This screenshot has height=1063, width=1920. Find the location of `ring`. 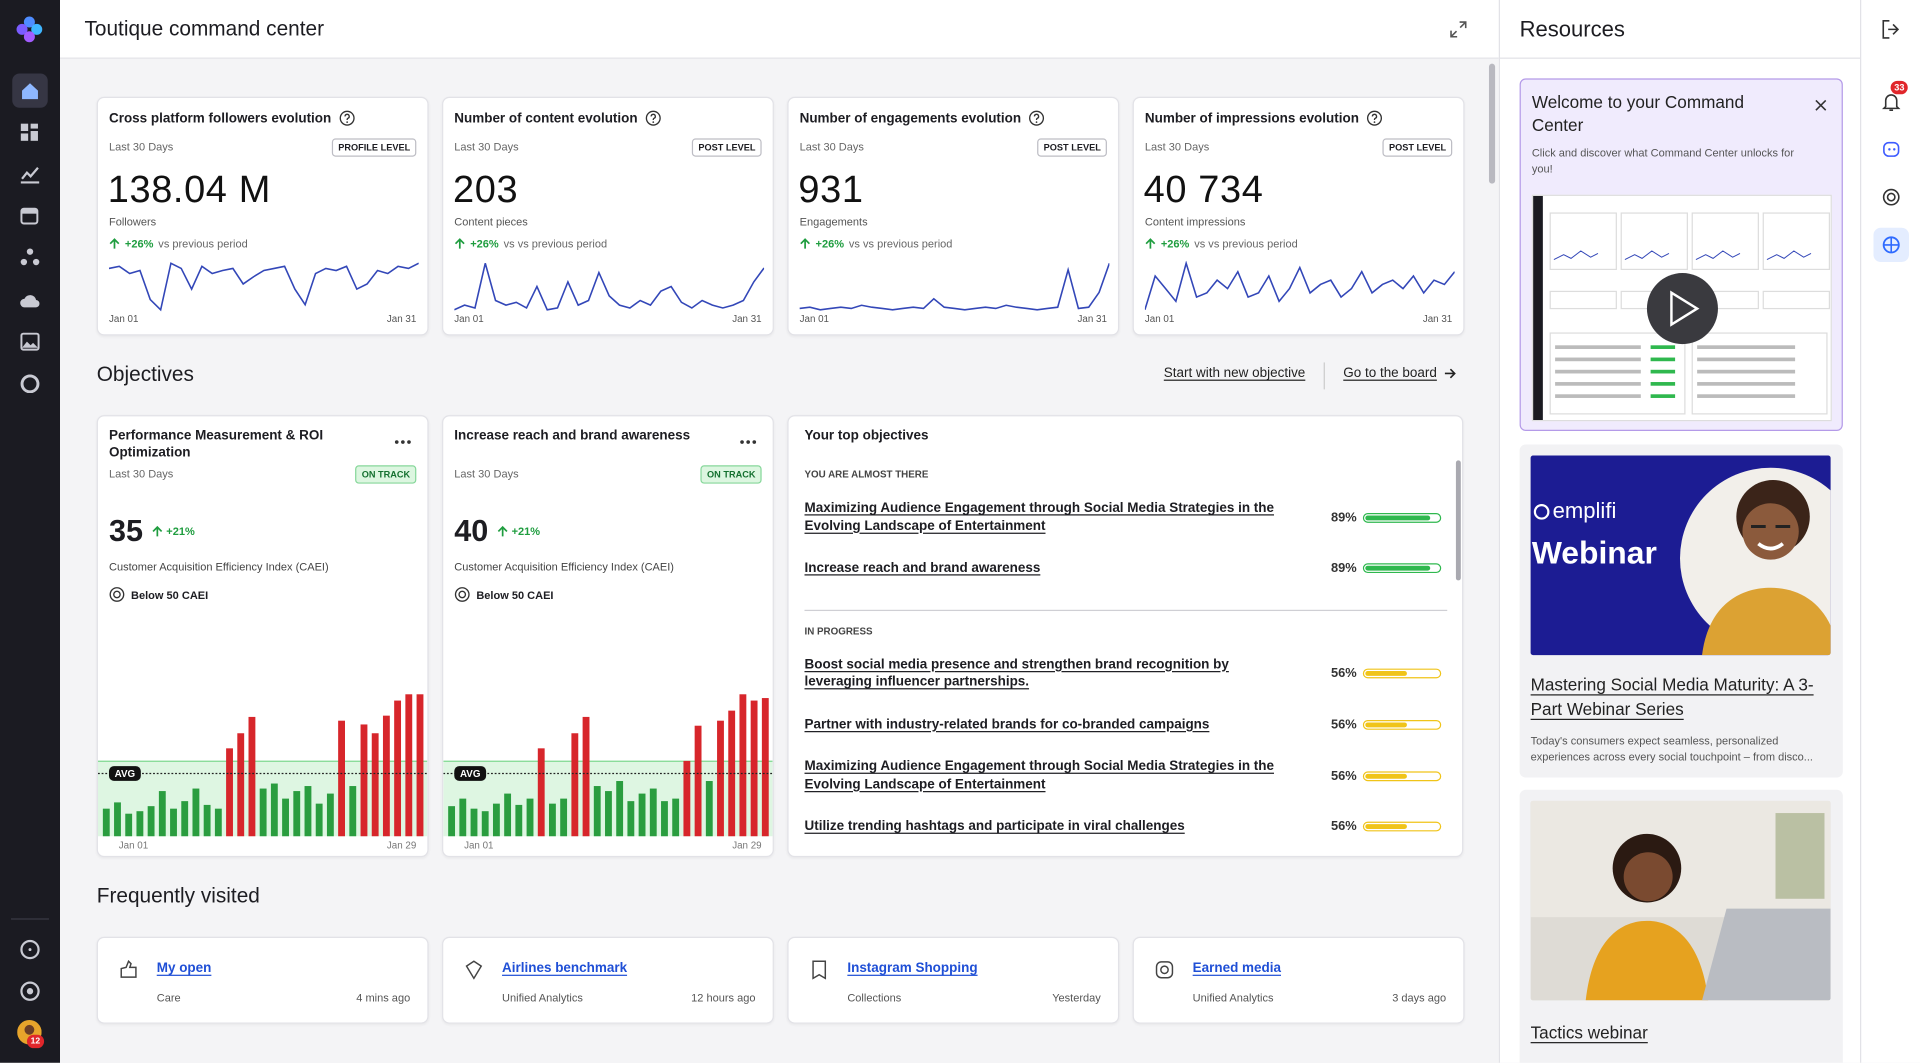

ring is located at coordinates (653, 118).